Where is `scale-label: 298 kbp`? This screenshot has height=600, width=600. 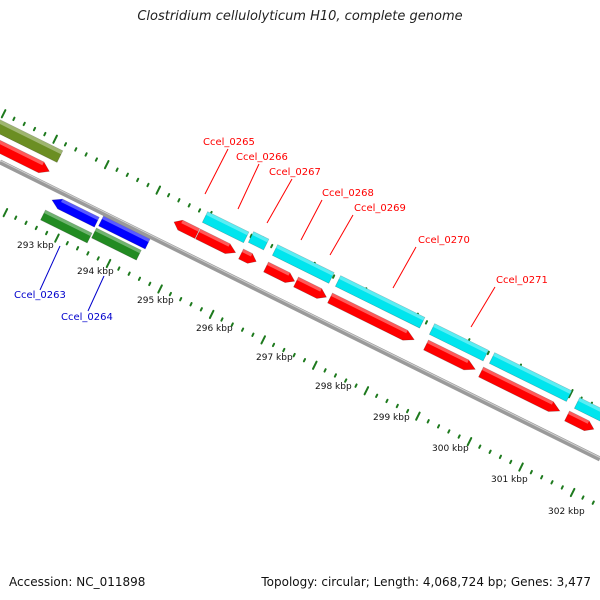
scale-label: 298 kbp is located at coordinates (333, 387).